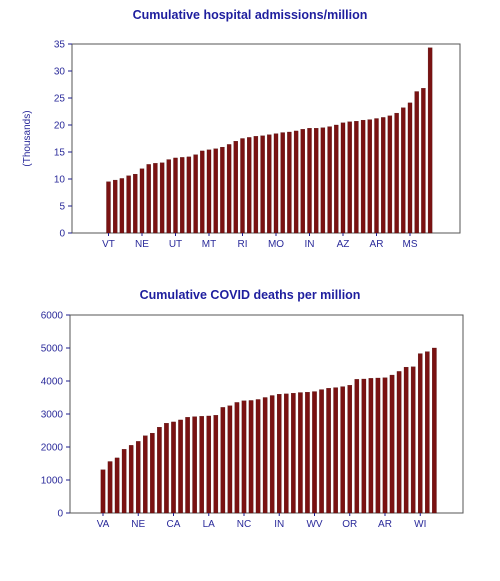 Image resolution: width=500 pixels, height=581 pixels. What do you see at coordinates (250, 15) in the screenshot?
I see `chart-title: Cumulative hospital admissions/million` at bounding box center [250, 15].